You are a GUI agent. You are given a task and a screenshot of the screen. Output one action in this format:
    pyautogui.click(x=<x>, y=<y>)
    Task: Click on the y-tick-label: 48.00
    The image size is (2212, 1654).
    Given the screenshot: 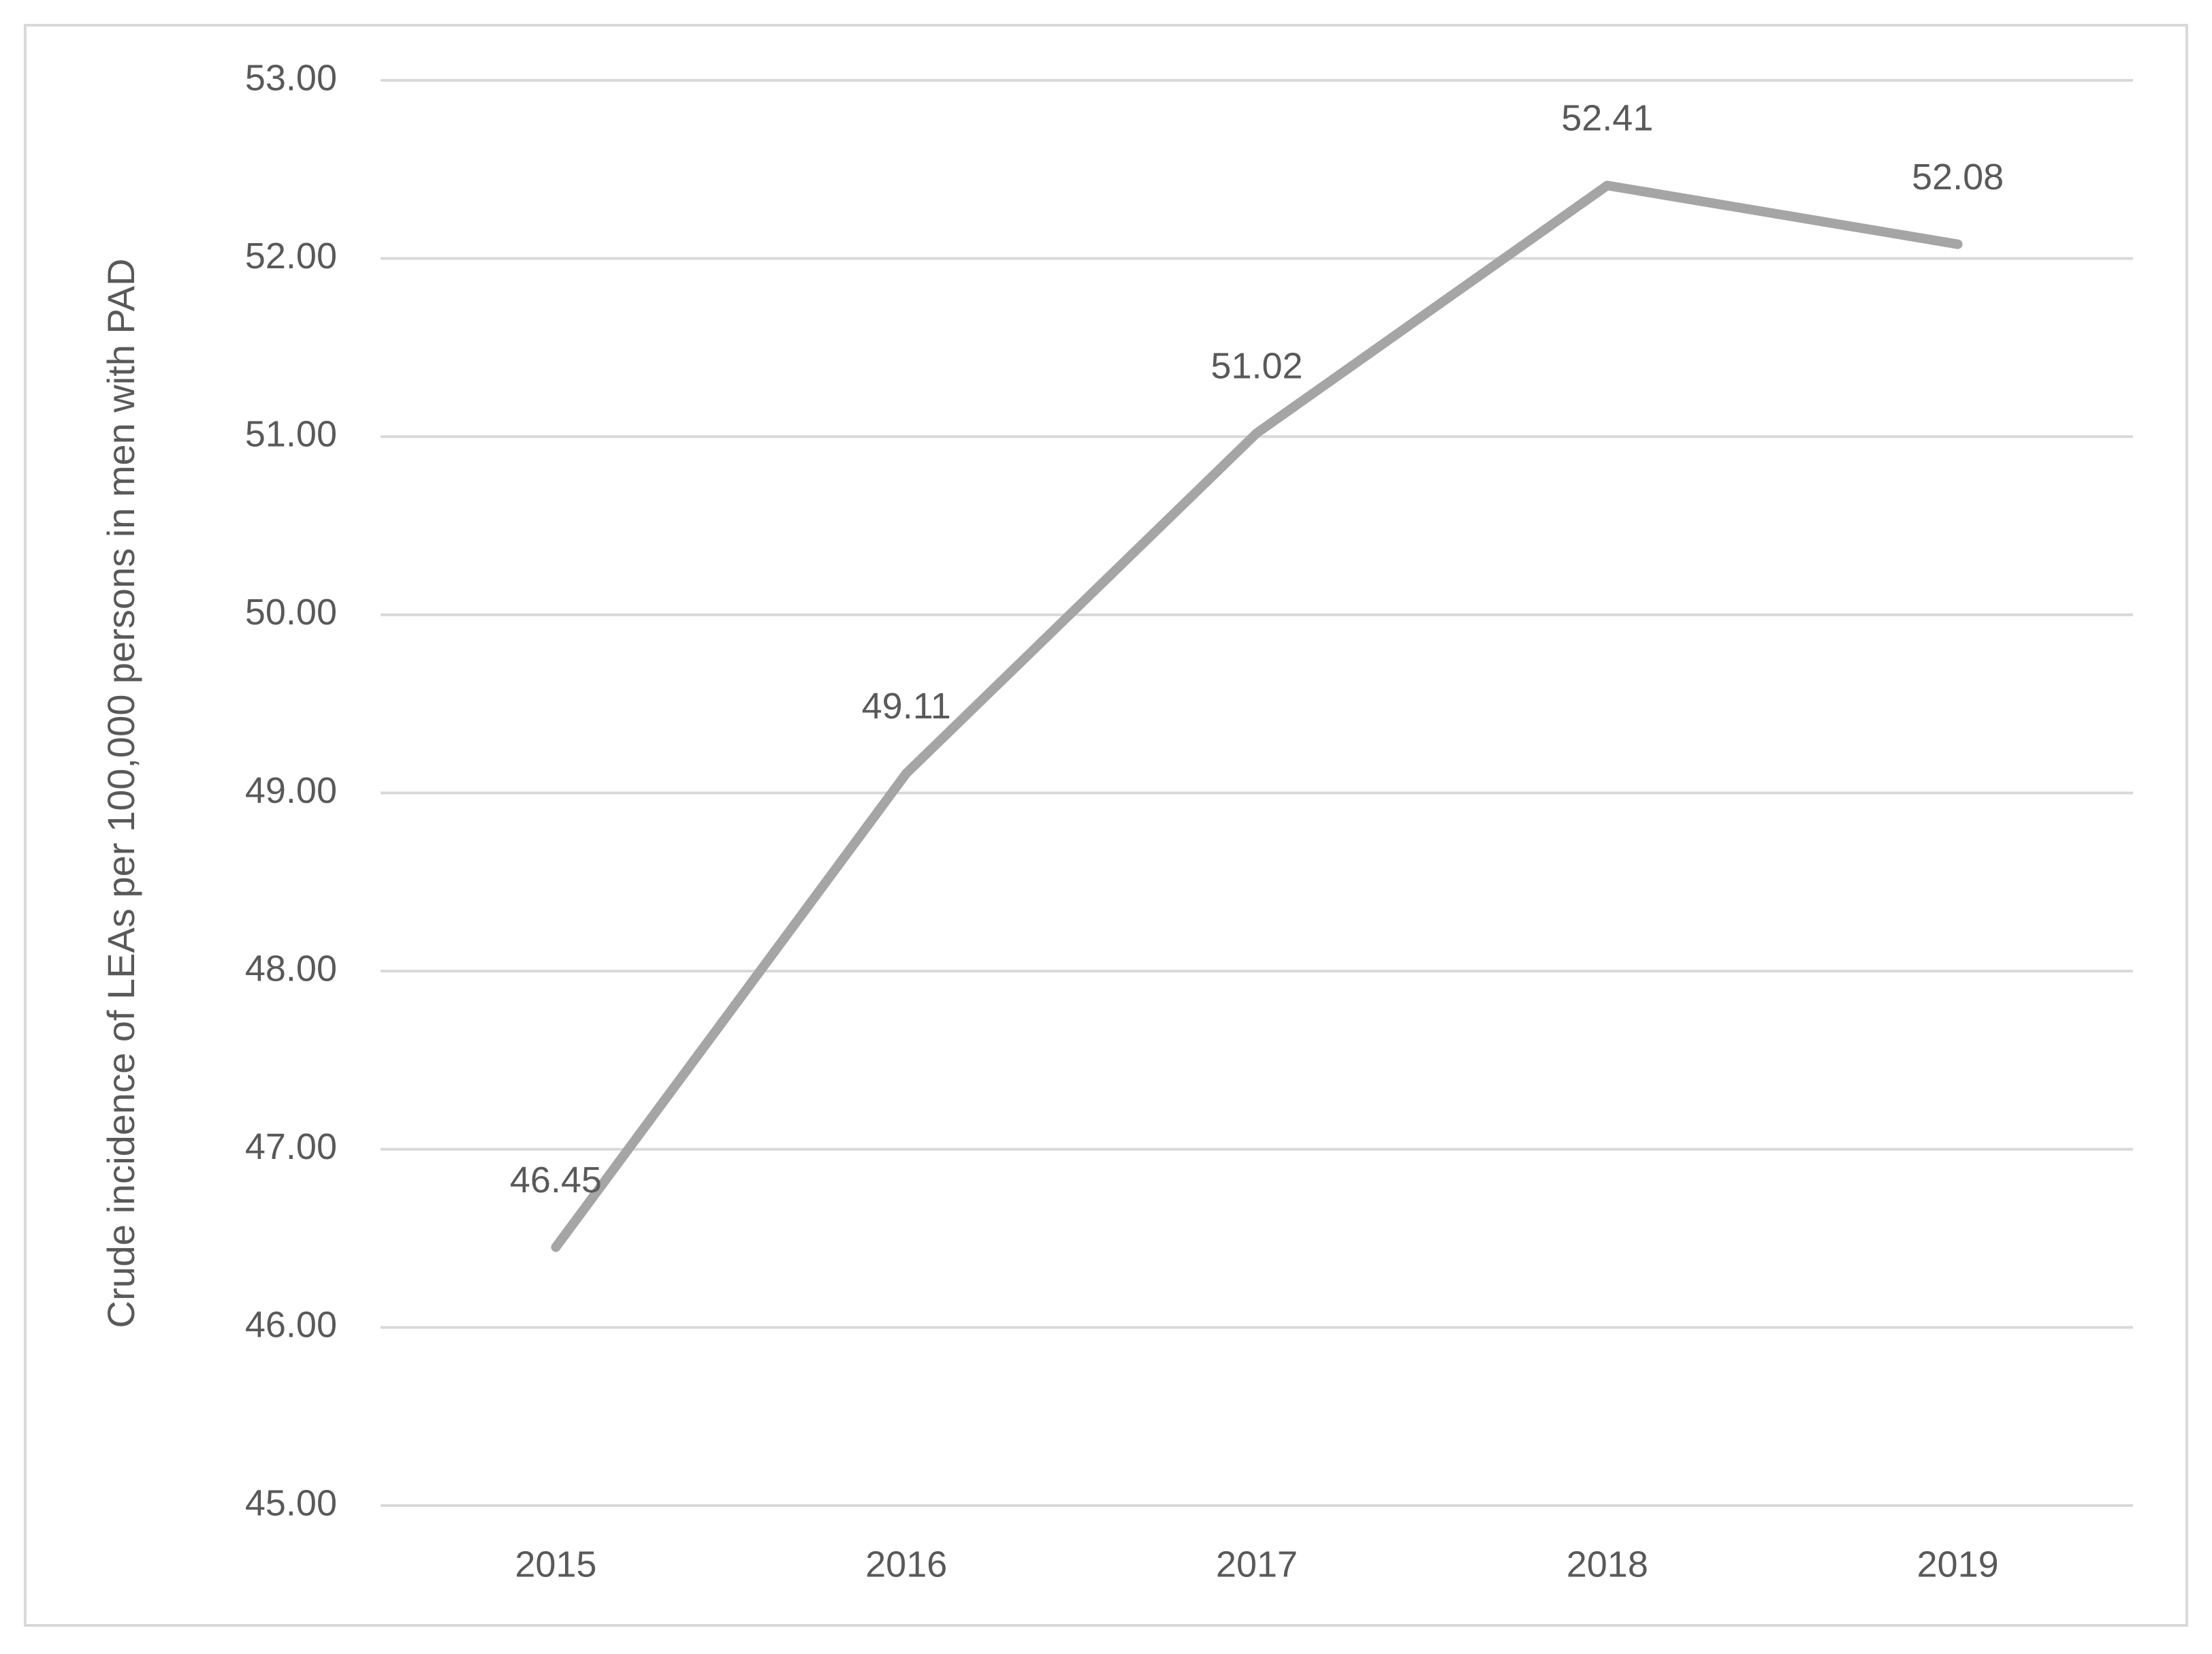 What is the action you would take?
    pyautogui.click(x=291, y=968)
    